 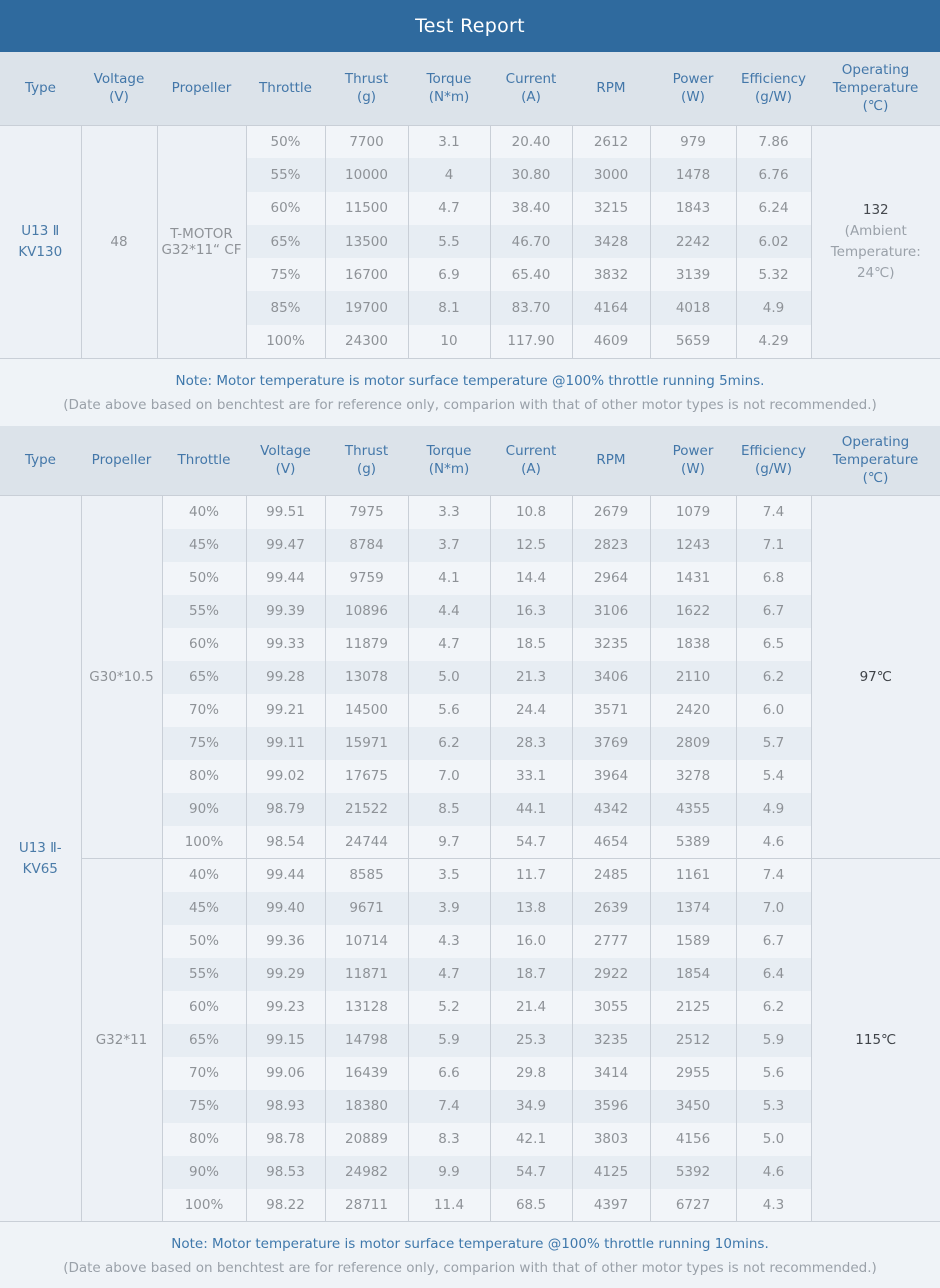 What do you see at coordinates (366, 842) in the screenshot?
I see `thrust-cell: 24744` at bounding box center [366, 842].